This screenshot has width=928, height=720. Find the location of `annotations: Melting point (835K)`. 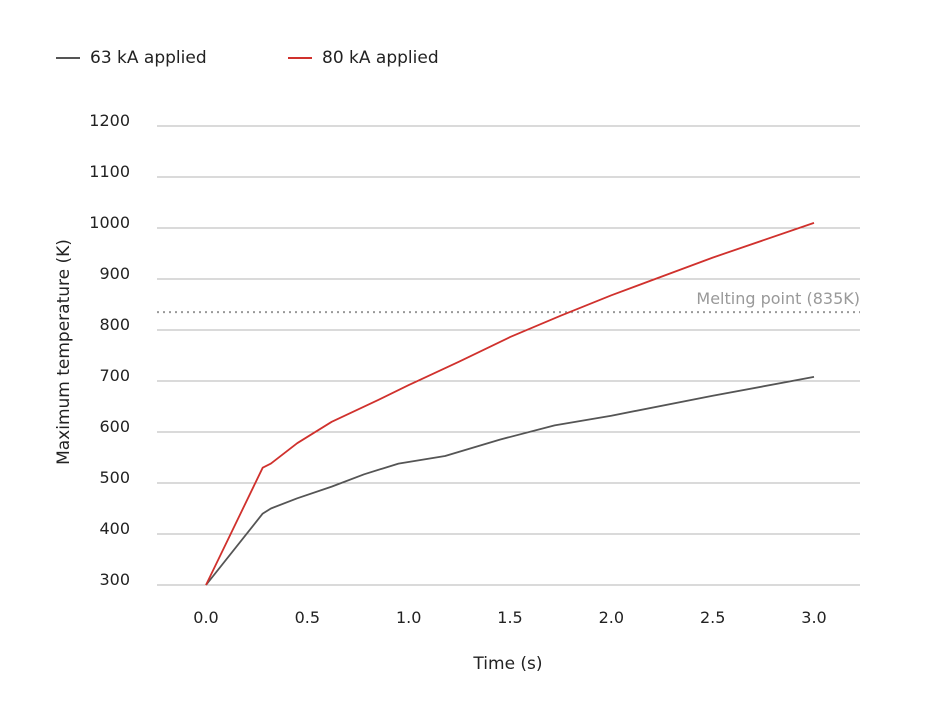

annotations: Melting point (835K) is located at coordinates (508, 301).